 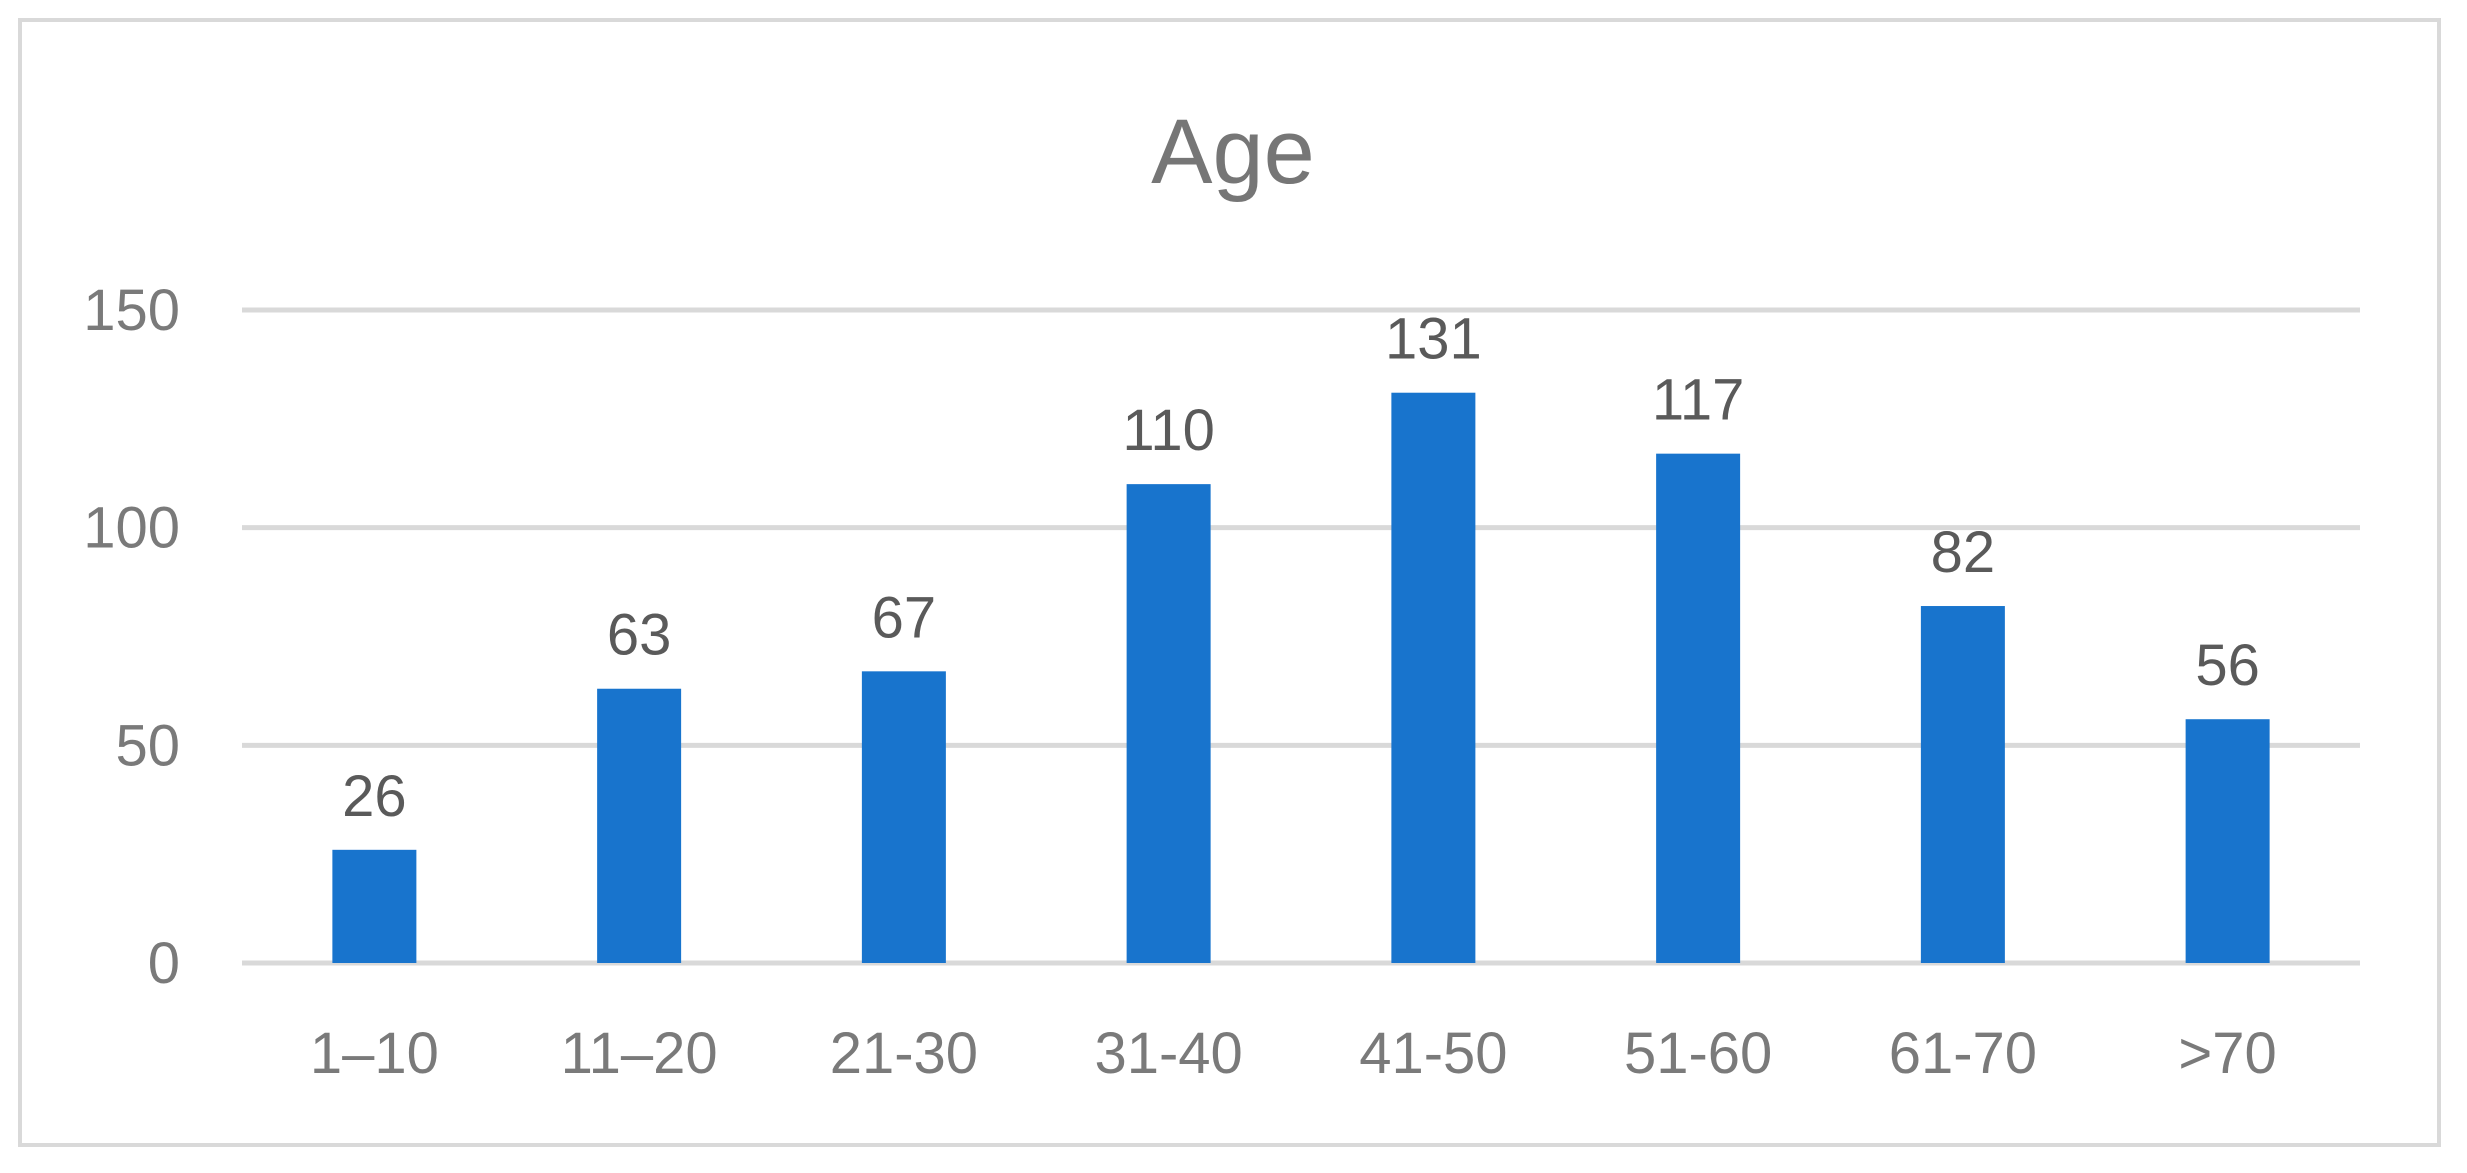 What do you see at coordinates (639, 1053) in the screenshot?
I see `x-tick-label: 11–20` at bounding box center [639, 1053].